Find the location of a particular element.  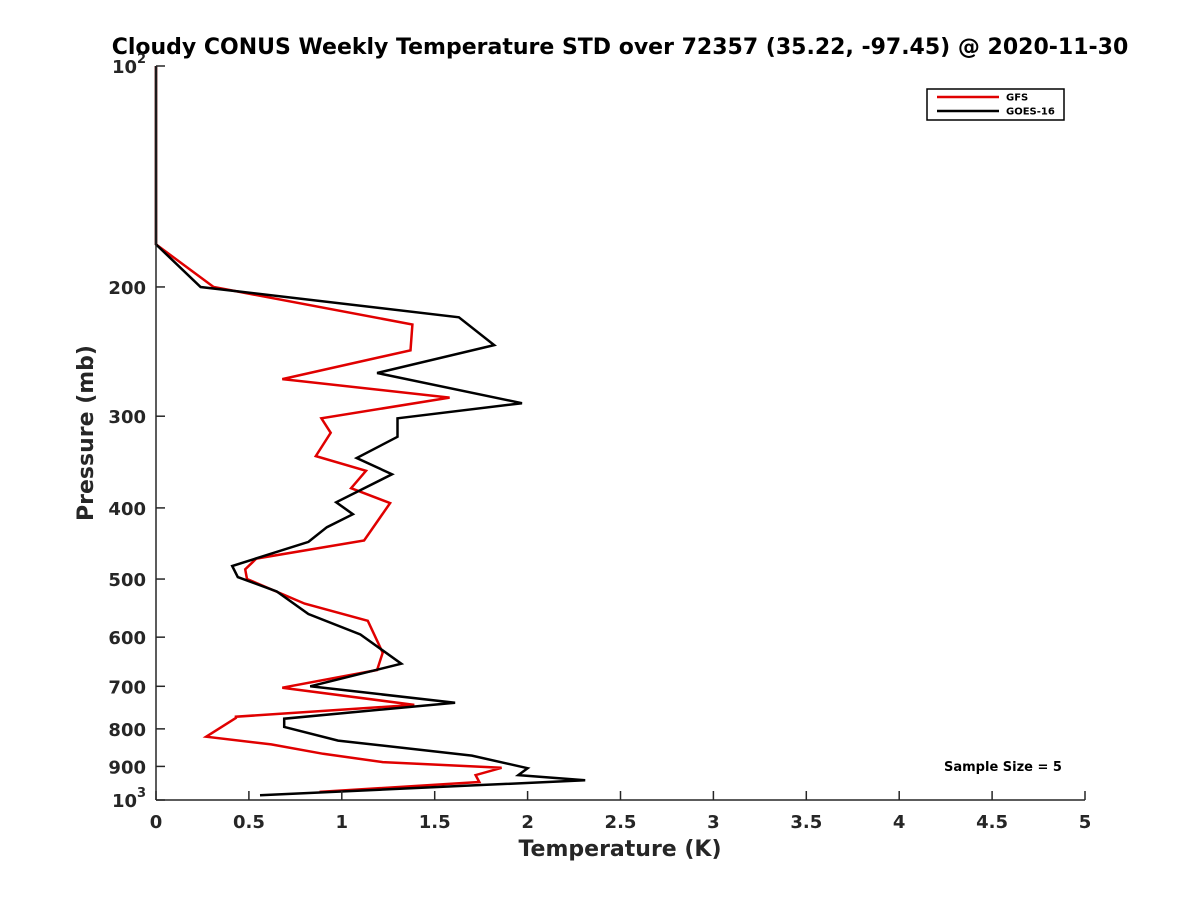

x-tick-label: 0.5 is located at coordinates (249, 822).